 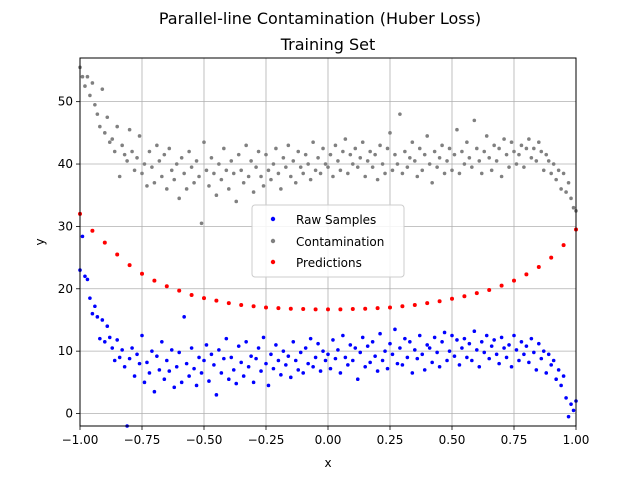 I want to click on legend-marker-raw-samples, so click(x=273, y=219).